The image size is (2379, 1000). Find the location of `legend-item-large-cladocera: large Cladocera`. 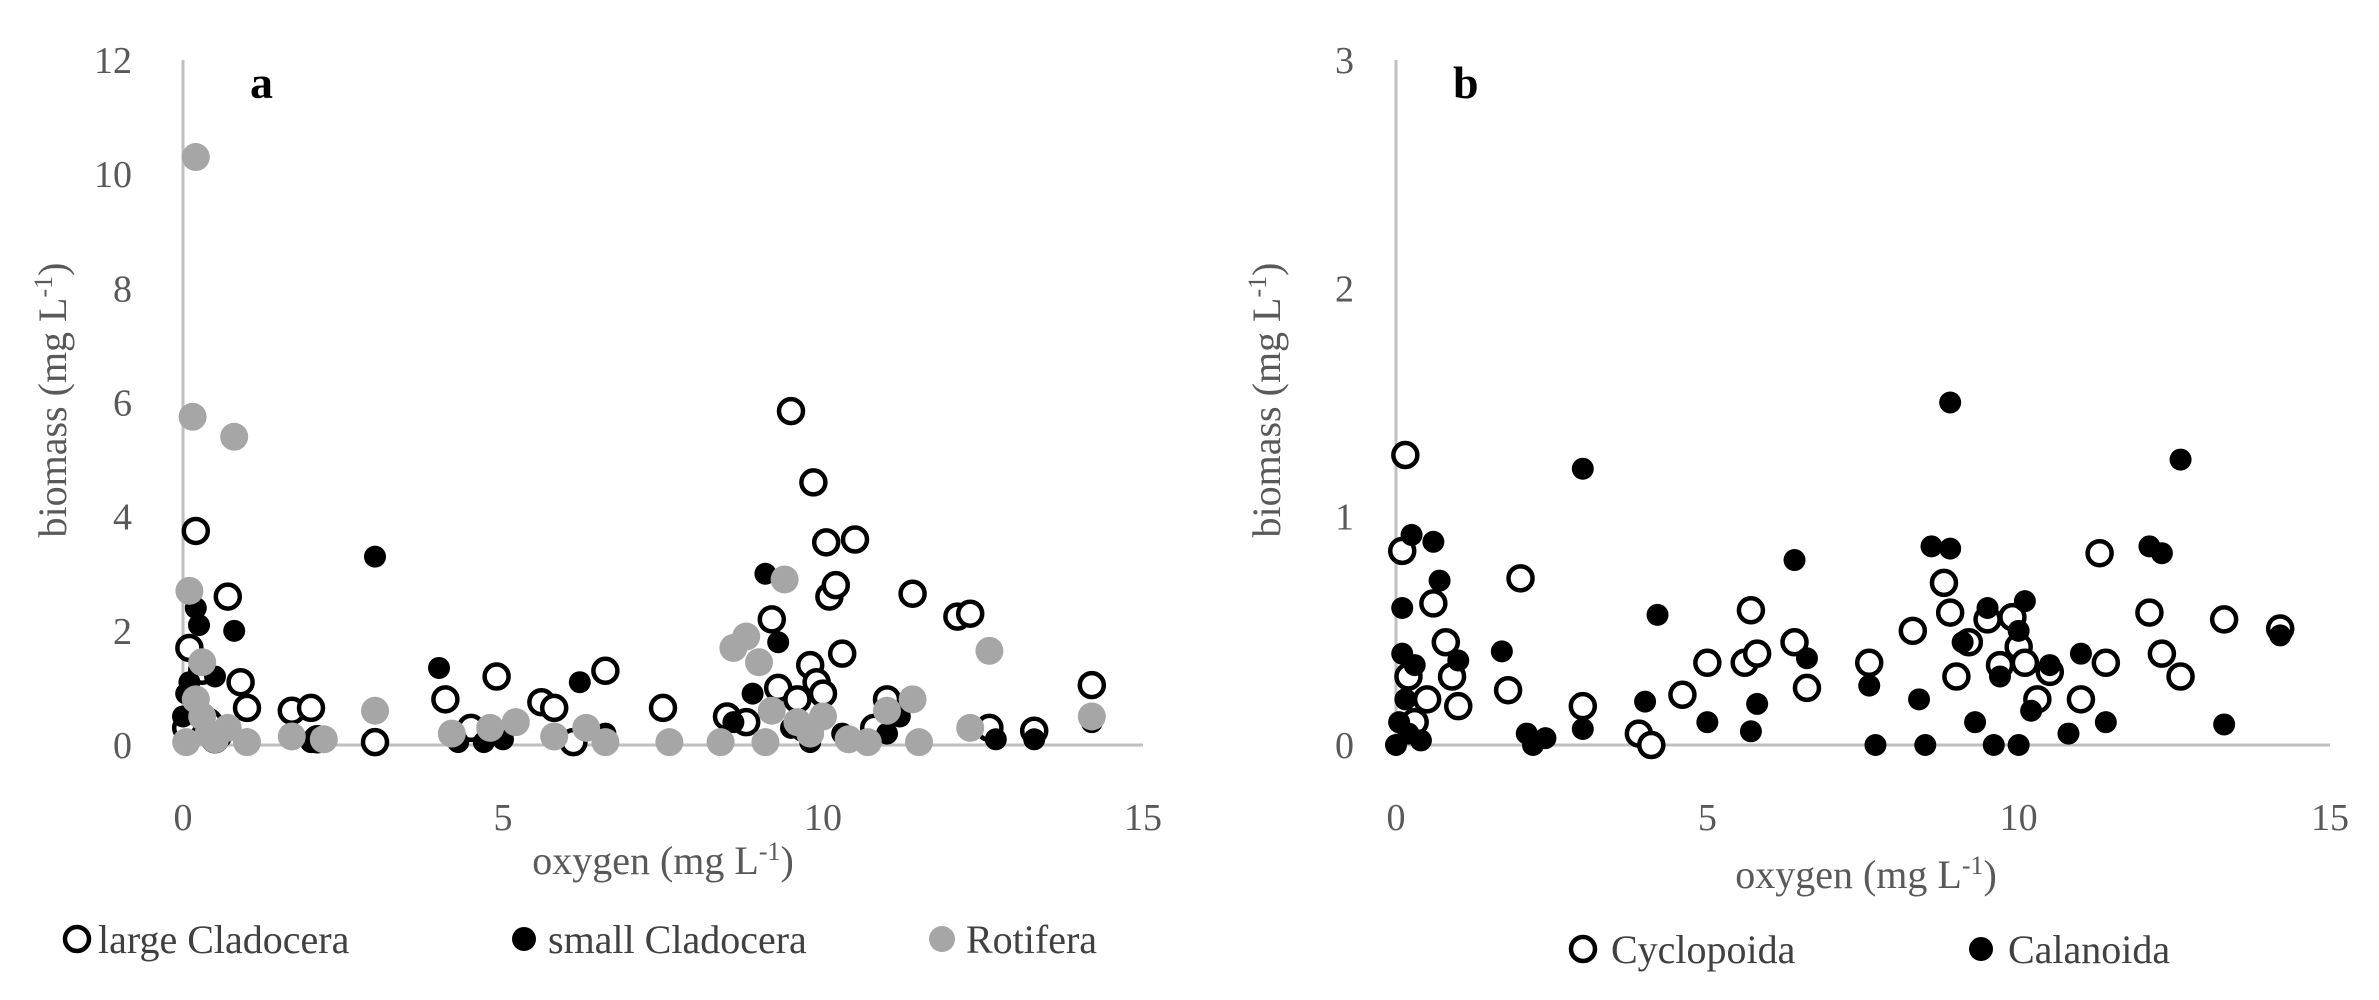

legend-item-large-cladocera: large Cladocera is located at coordinates (206, 939).